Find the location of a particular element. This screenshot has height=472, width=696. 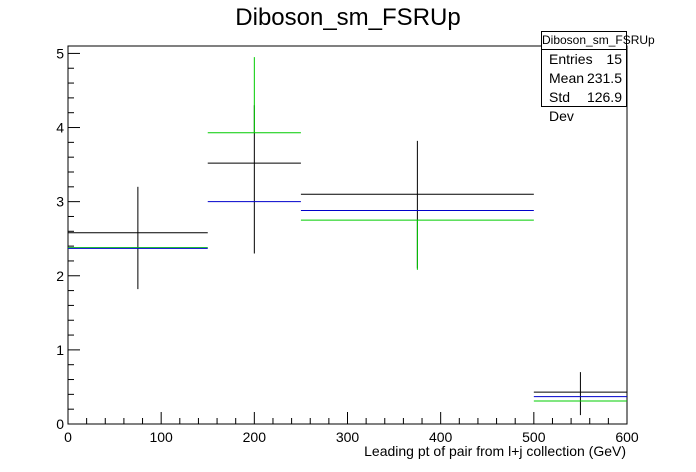

stats-stddev-value: 126.9 is located at coordinates (604, 97).